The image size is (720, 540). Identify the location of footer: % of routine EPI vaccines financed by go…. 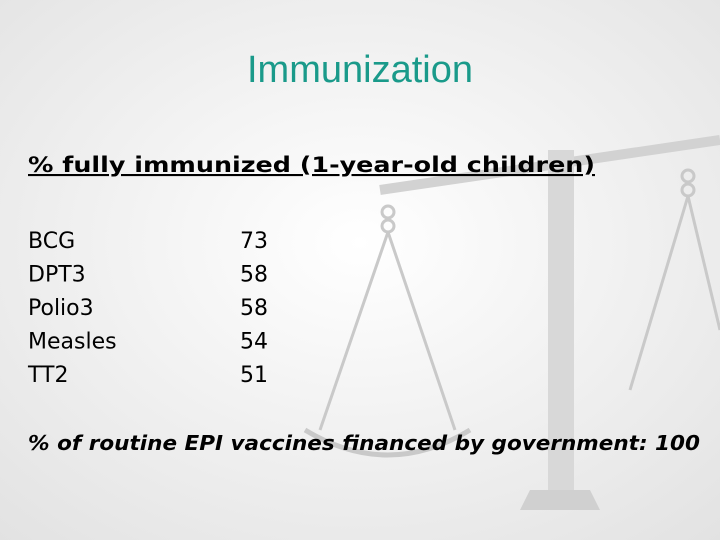
(364, 443).